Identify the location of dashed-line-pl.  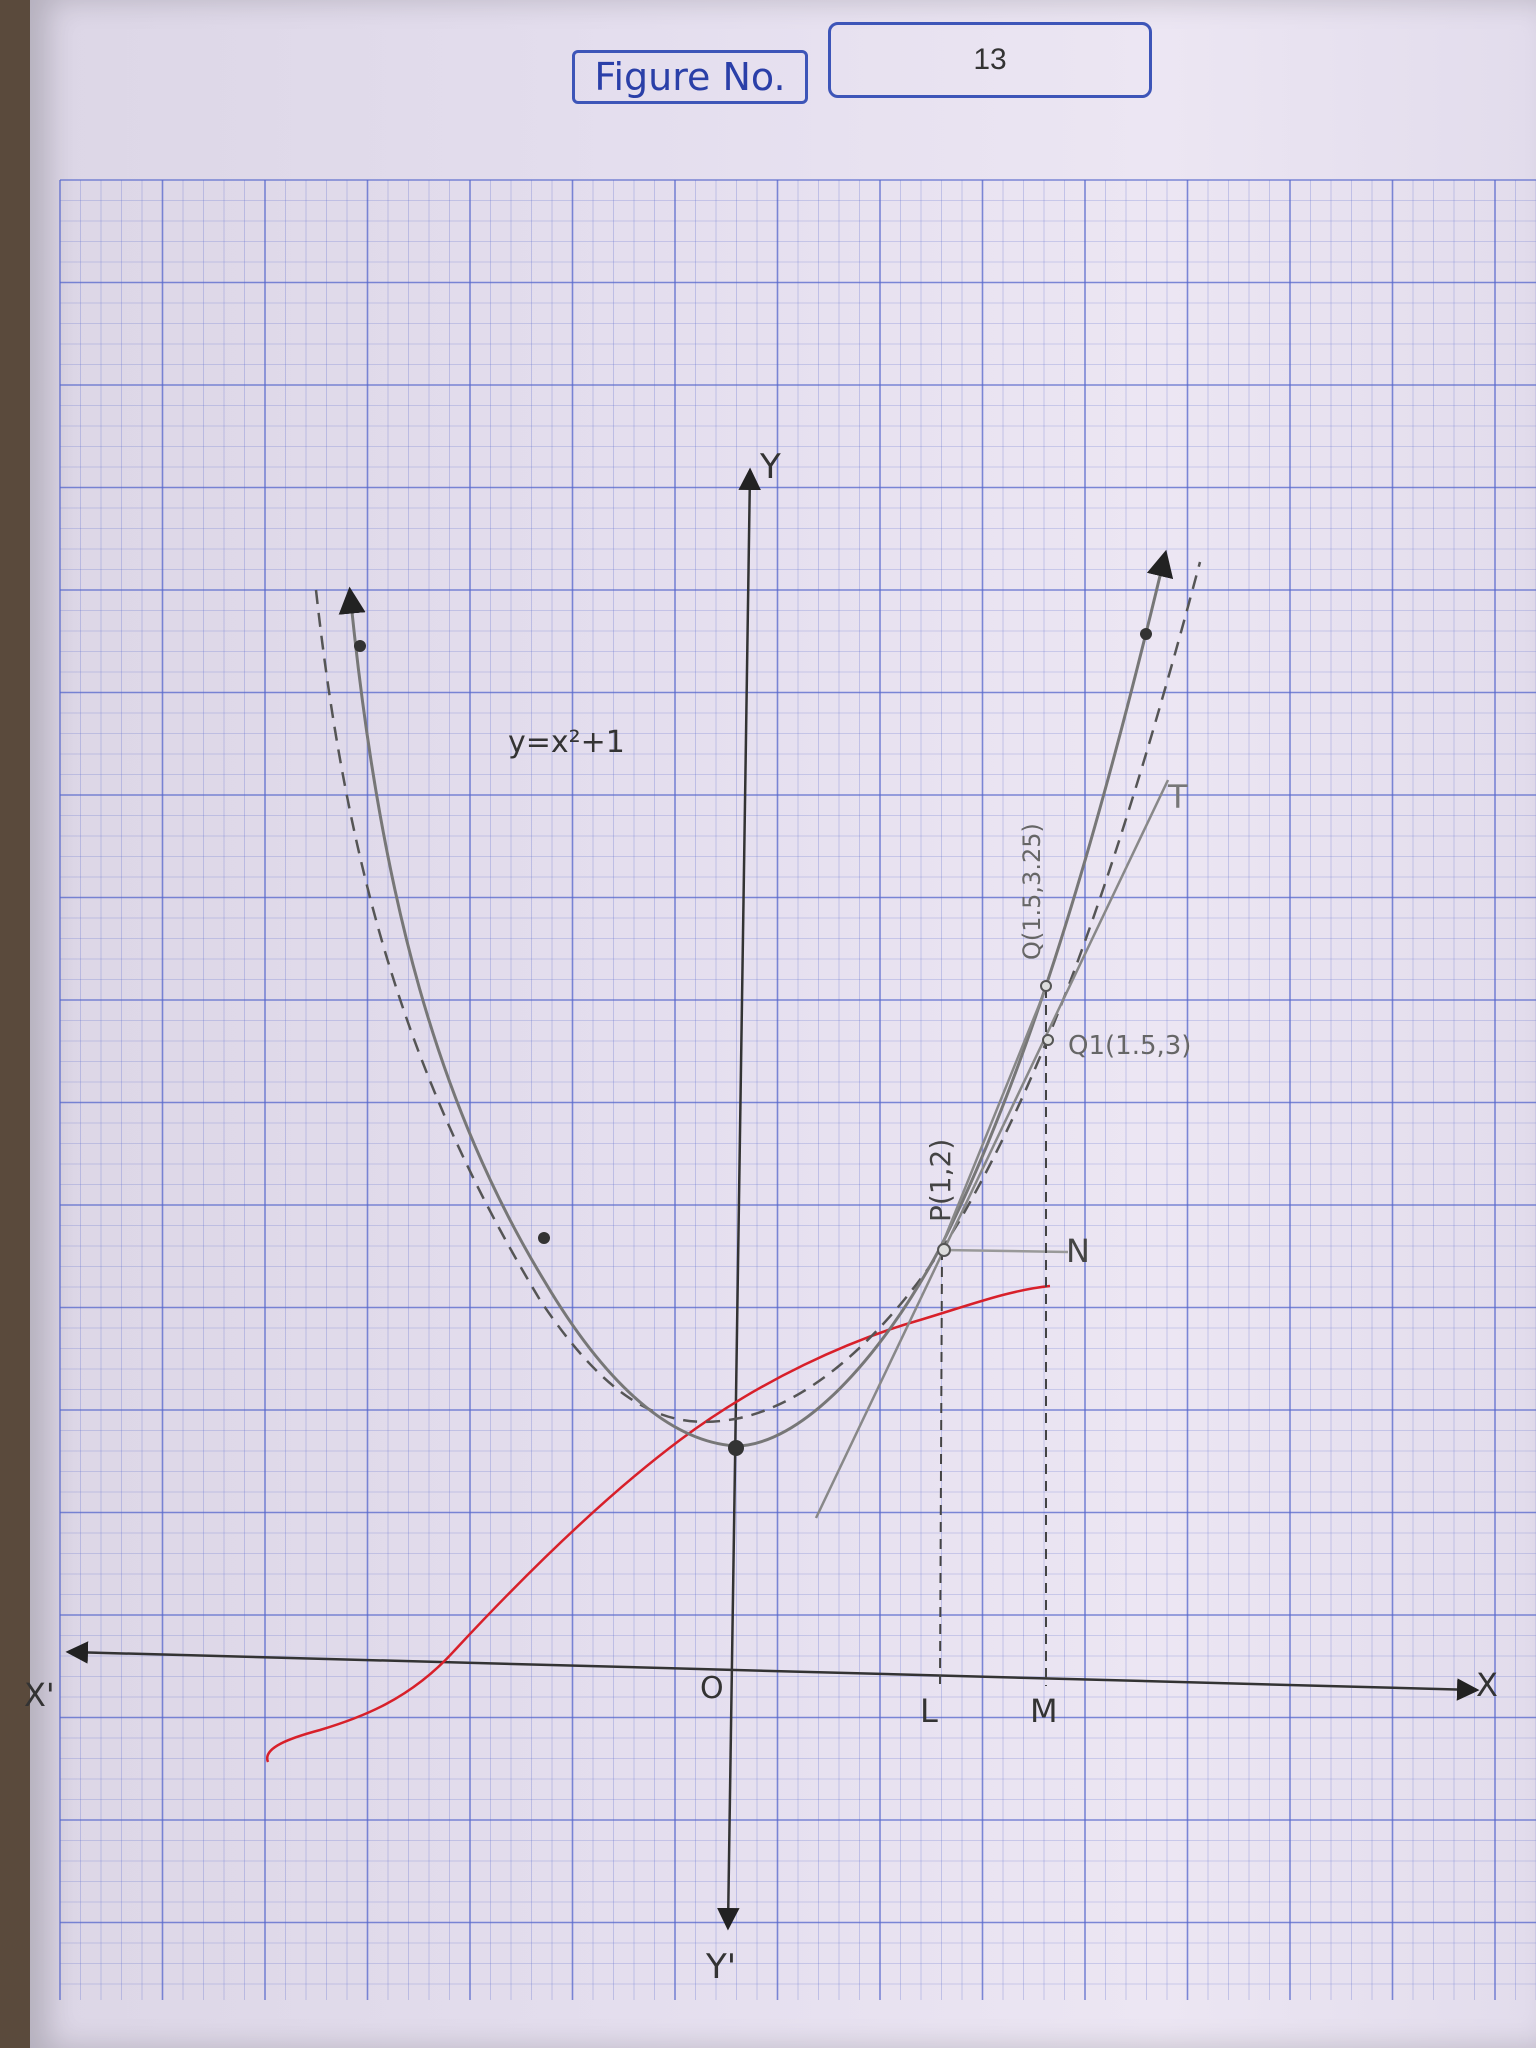
(941, 1467).